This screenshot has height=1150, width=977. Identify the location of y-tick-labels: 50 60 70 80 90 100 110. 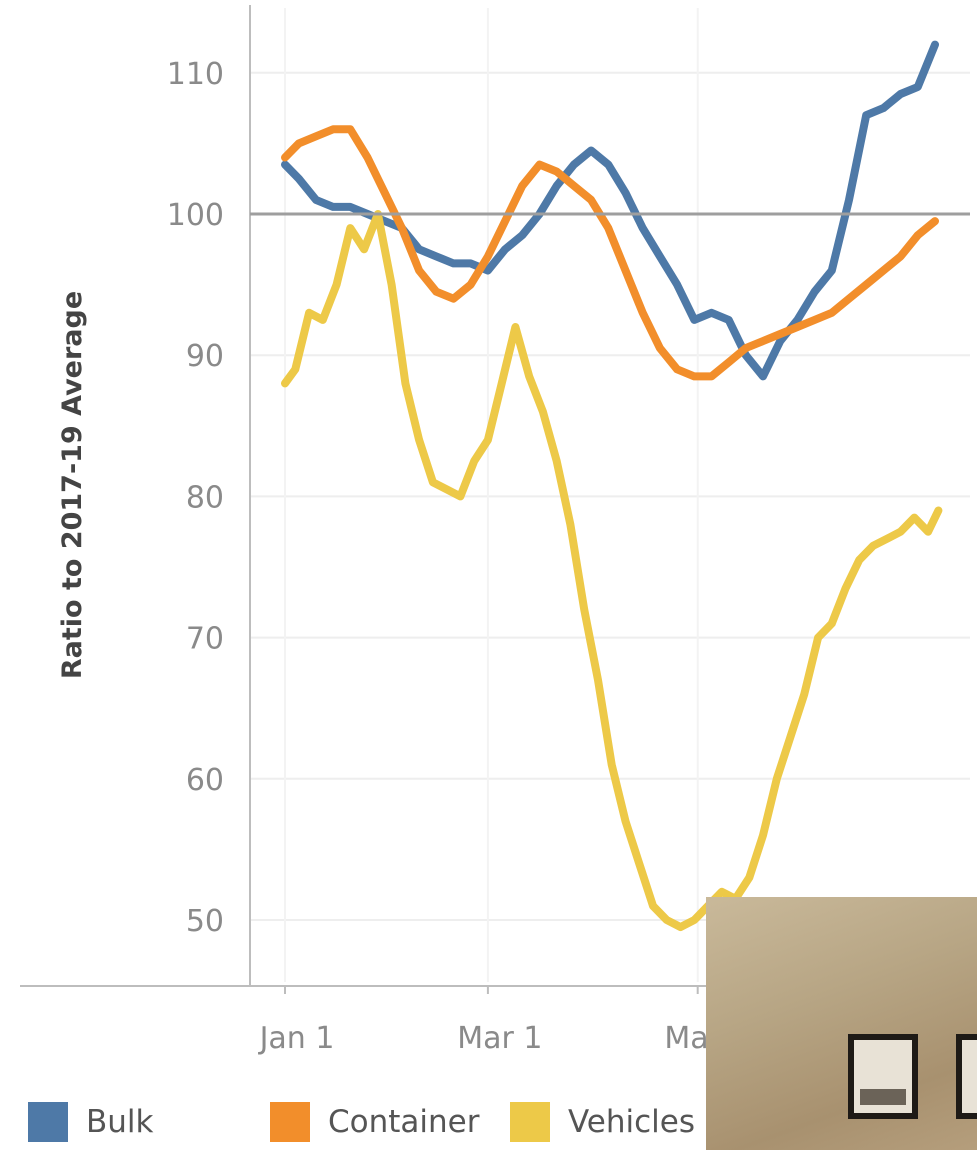
(195, 498).